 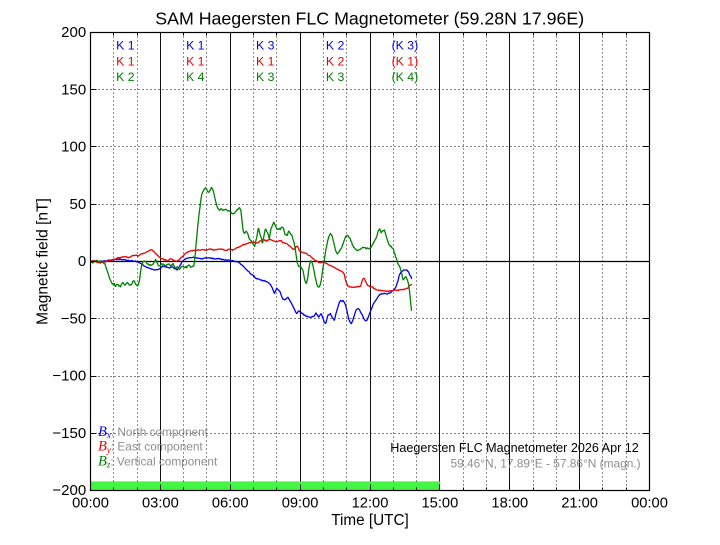 What do you see at coordinates (78, 204) in the screenshot?
I see `svg-text: 50` at bounding box center [78, 204].